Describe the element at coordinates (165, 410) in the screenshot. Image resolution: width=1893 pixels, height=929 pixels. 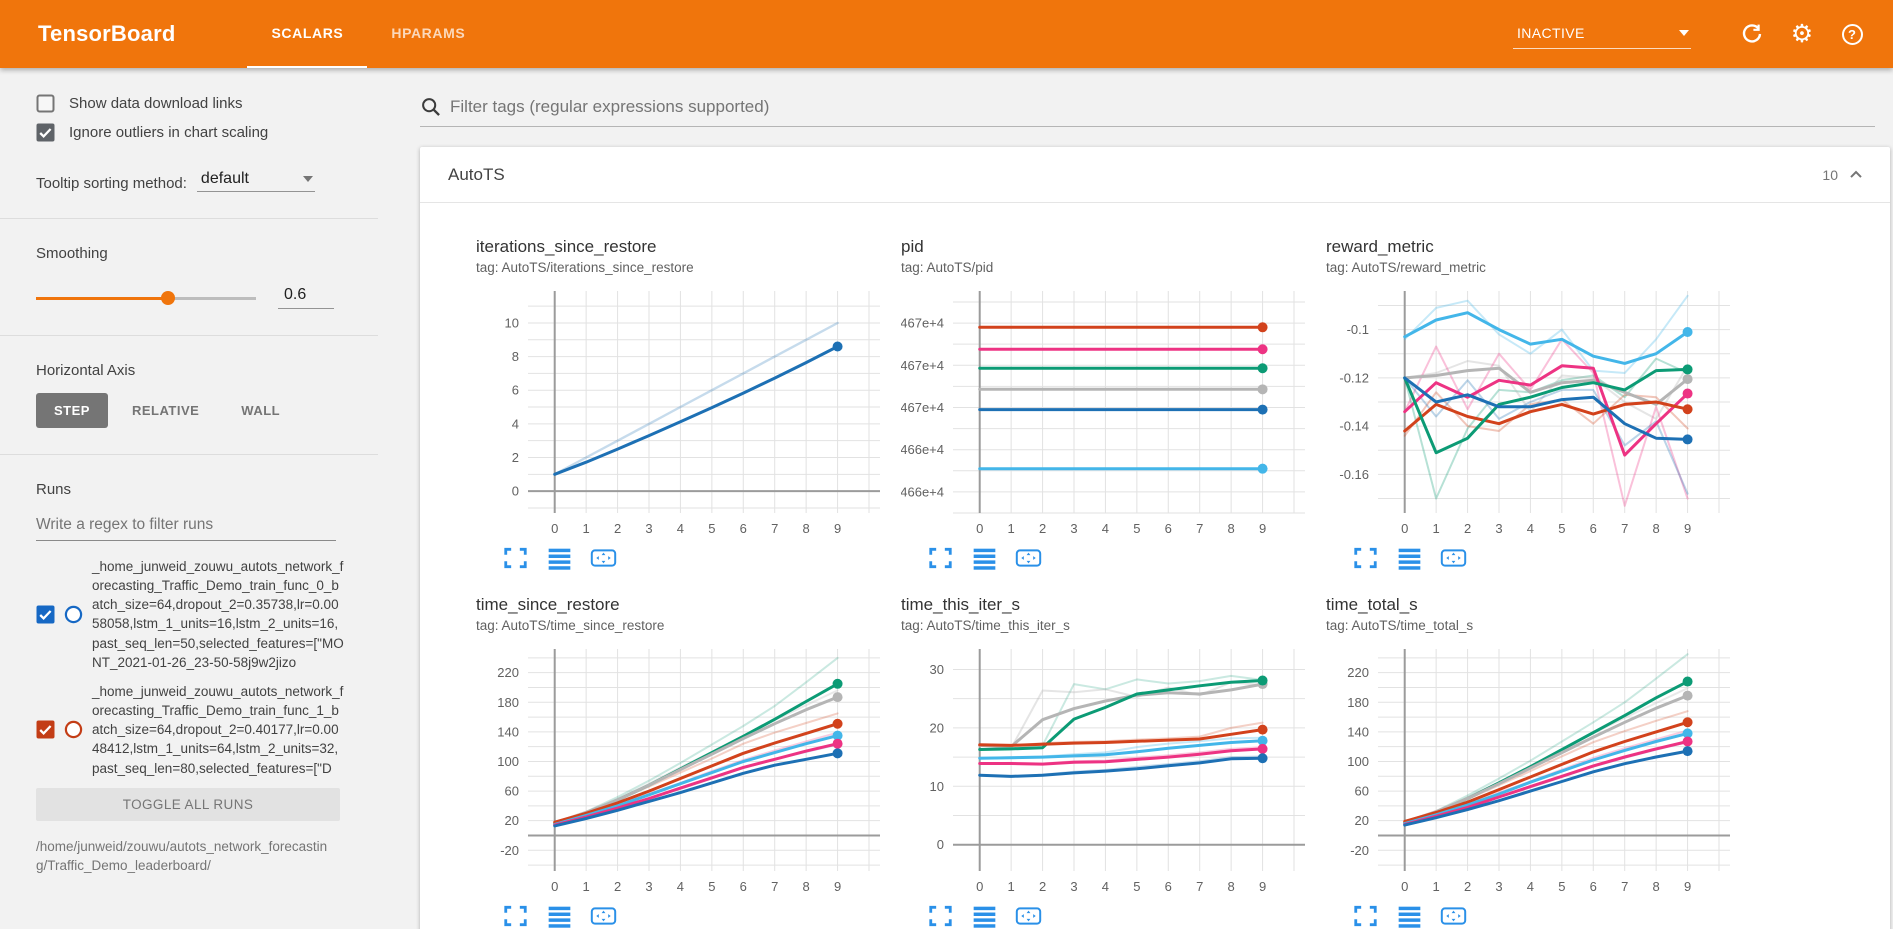
I see `axis-relative-button: RELATIVE` at that location.